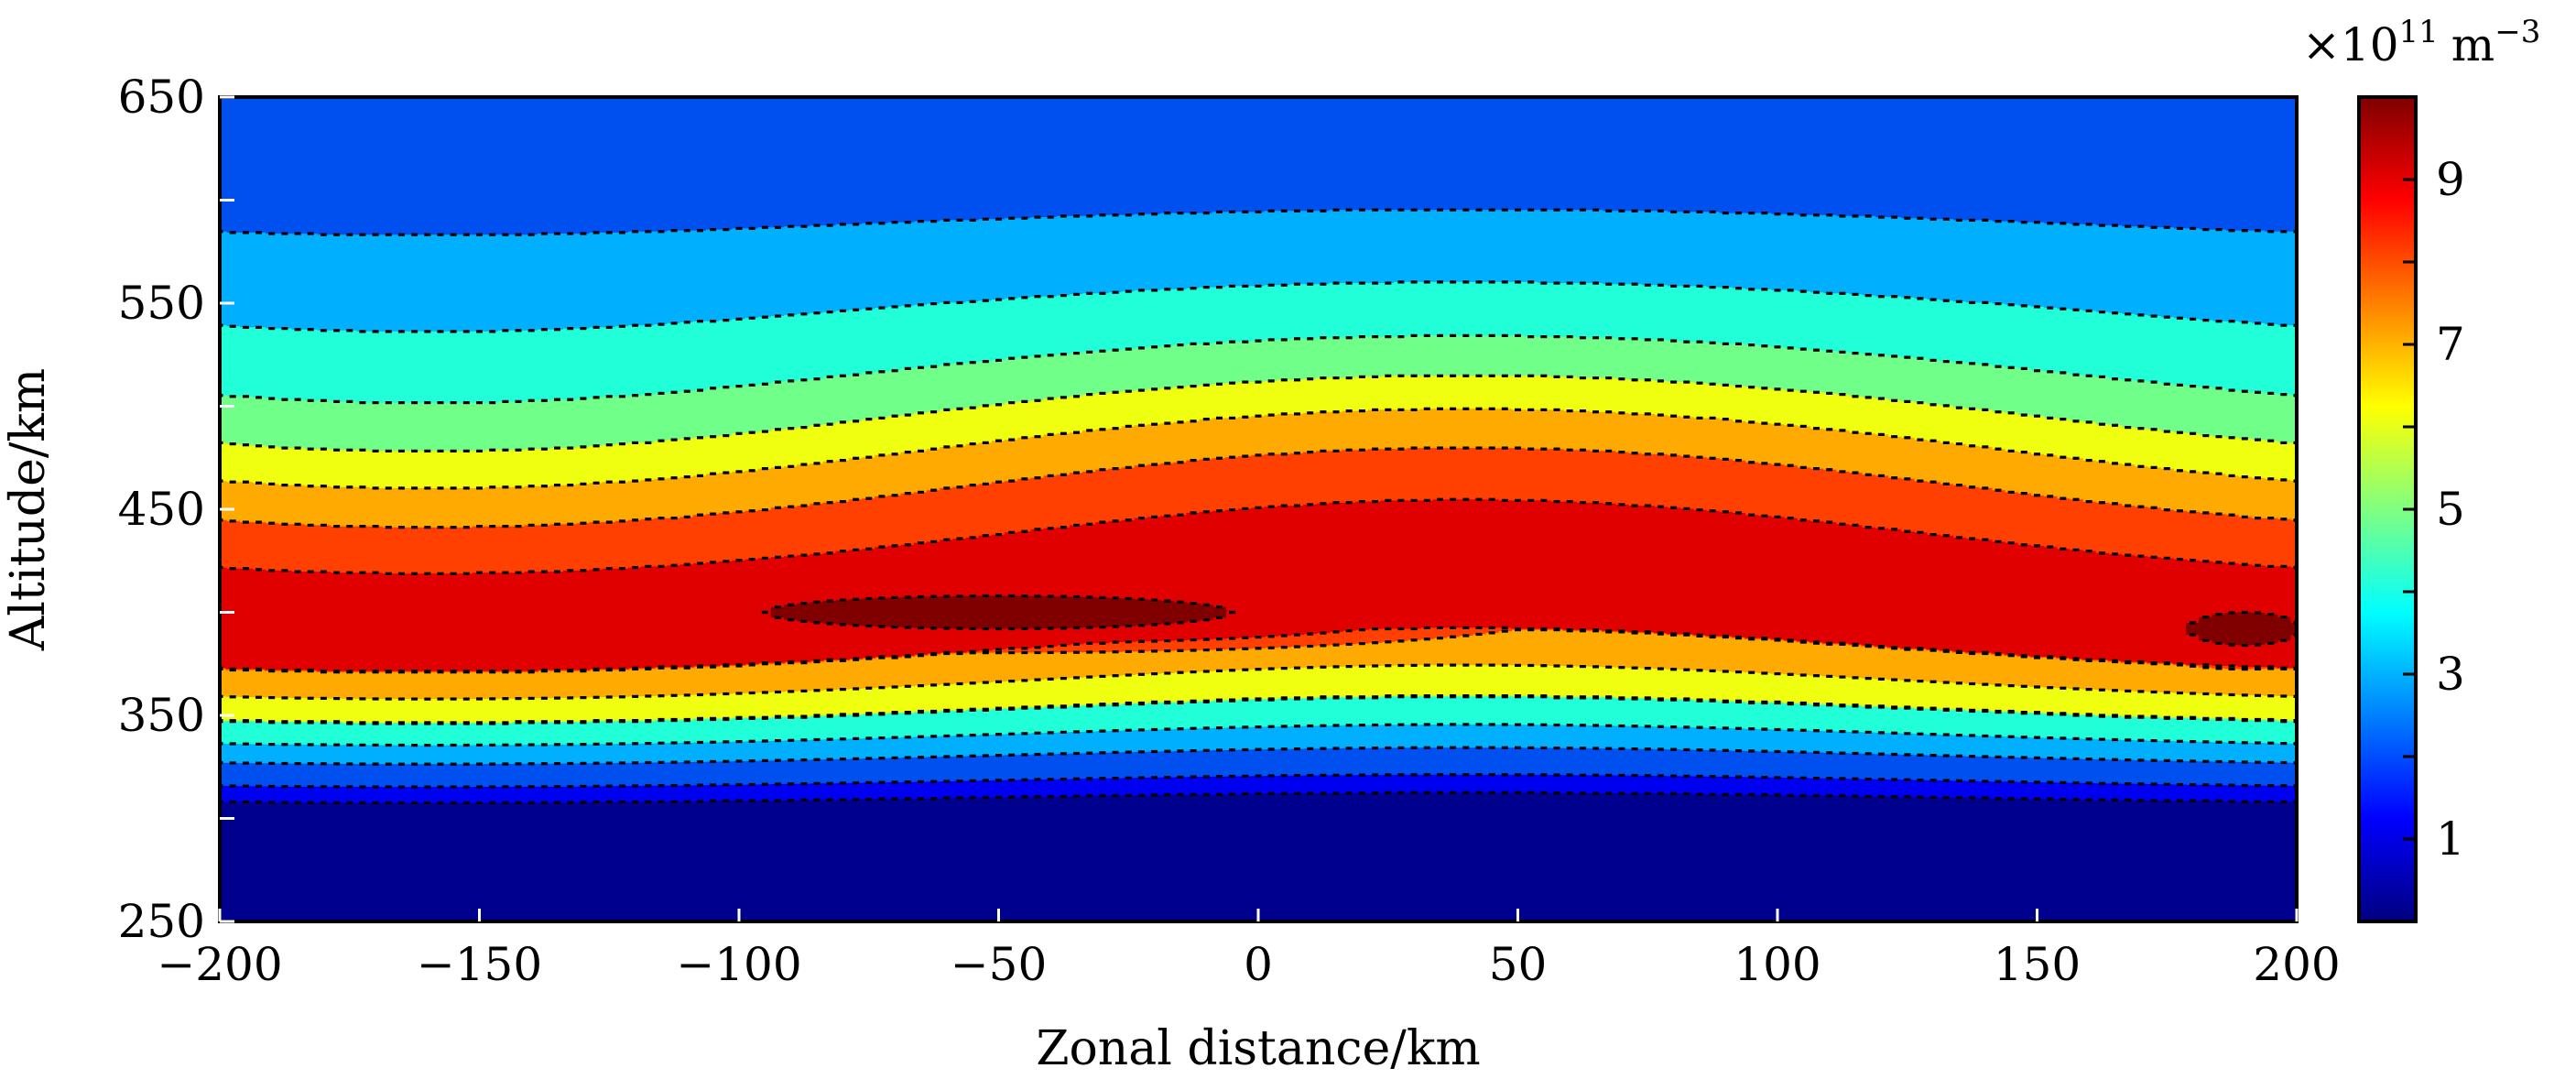 This screenshot has height=1079, width=2576. I want to click on colorbar-tick-label: 1, so click(2450, 839).